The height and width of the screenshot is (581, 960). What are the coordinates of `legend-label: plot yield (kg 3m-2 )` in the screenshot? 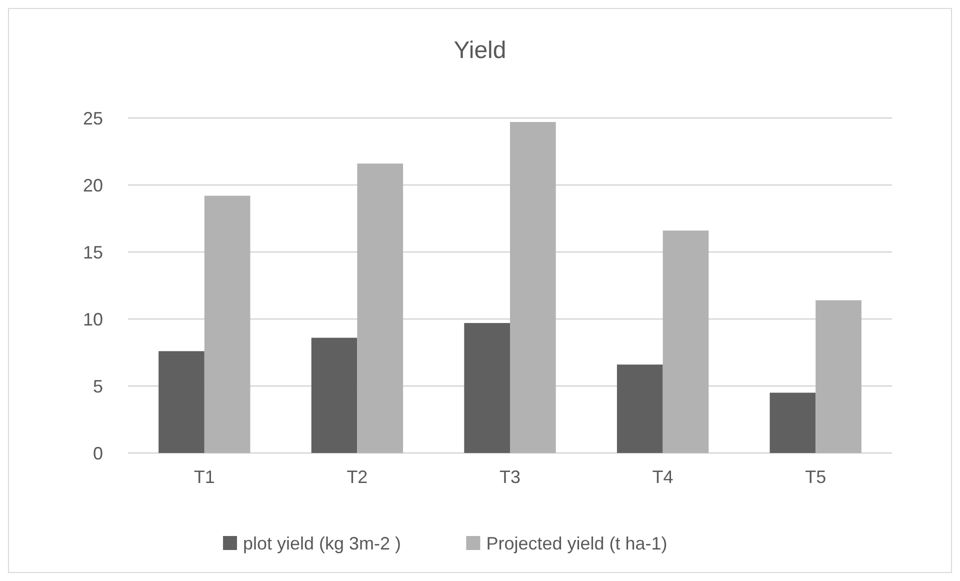 It's located at (322, 543).